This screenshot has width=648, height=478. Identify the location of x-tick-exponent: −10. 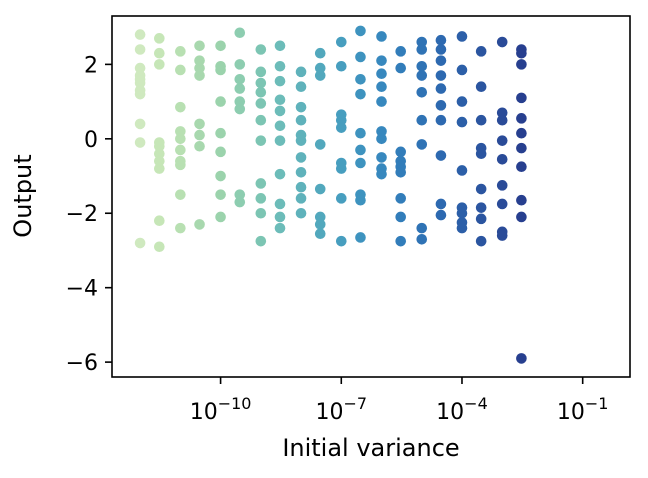
(235, 403).